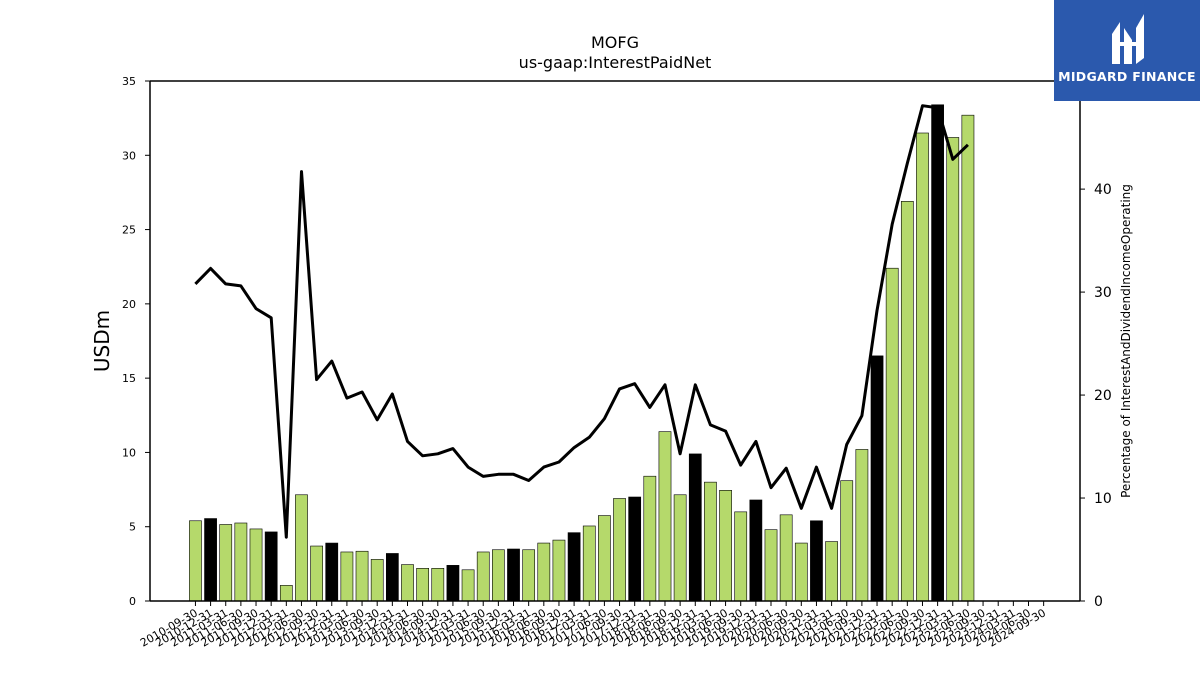 This screenshot has height=675, width=1200. What do you see at coordinates (1103, 396) in the screenshot?
I see `y2-tick-label: 20` at bounding box center [1103, 396].